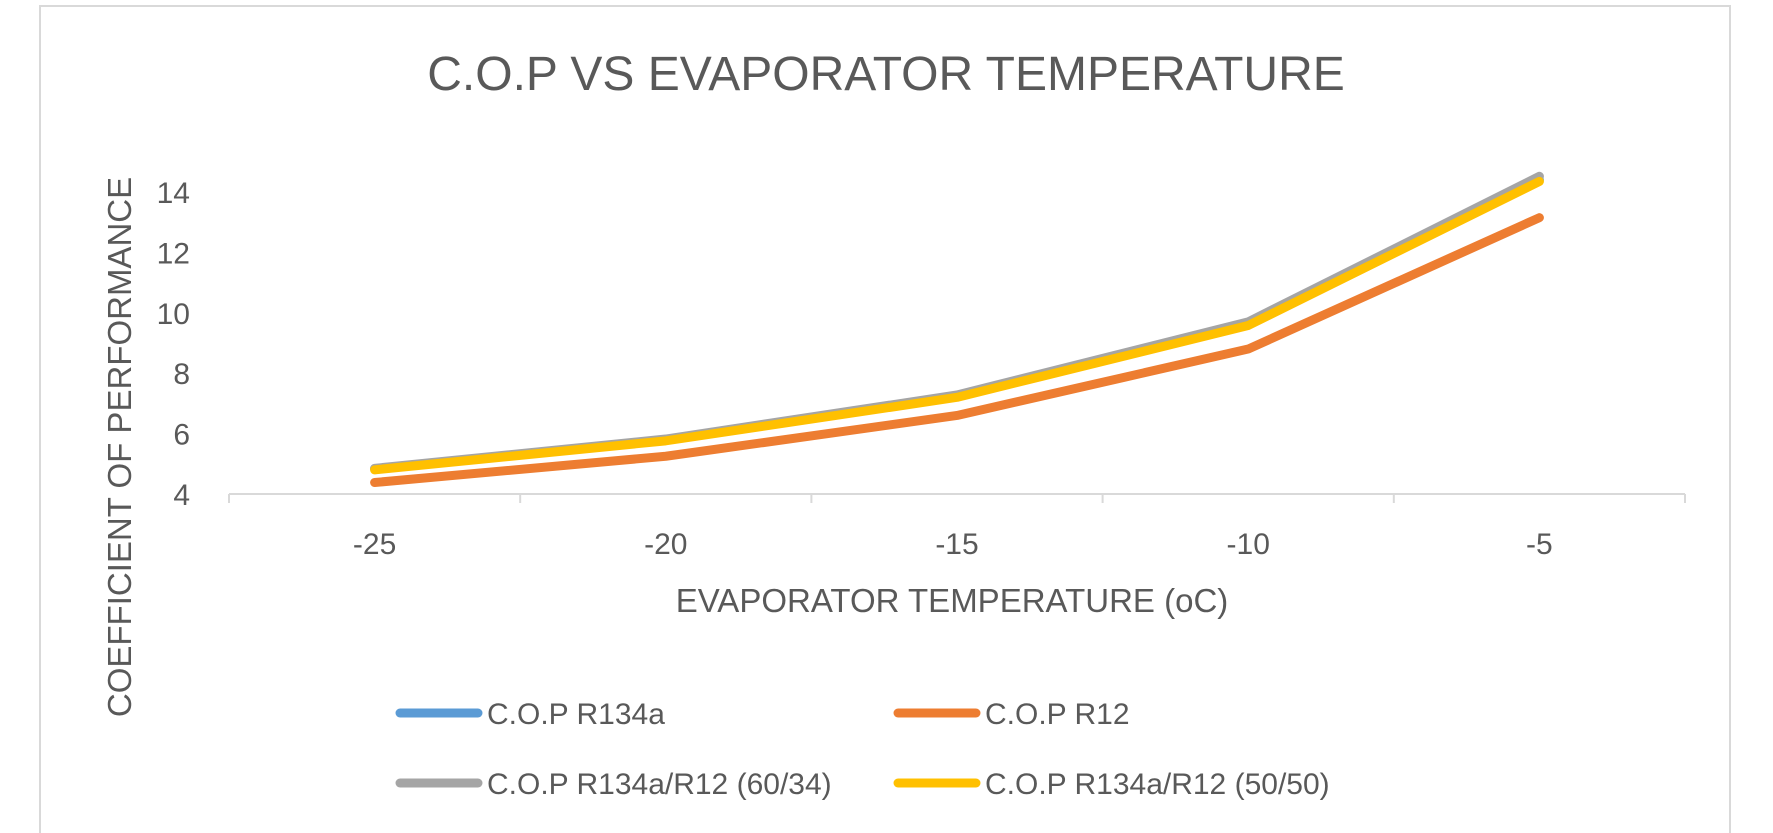  I want to click on y-tick-label: 4, so click(181, 495).